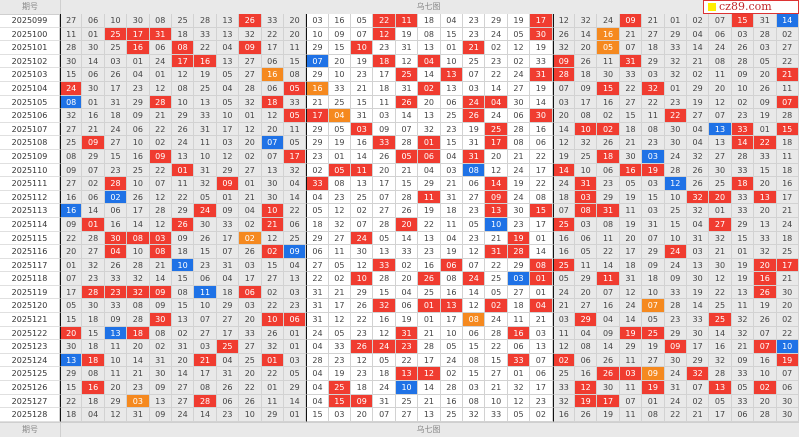 Image resolution: width=799 pixels, height=437 pixels. What do you see at coordinates (317, 88) in the screenshot?
I see `highlighted-number-cell: 16` at bounding box center [317, 88].